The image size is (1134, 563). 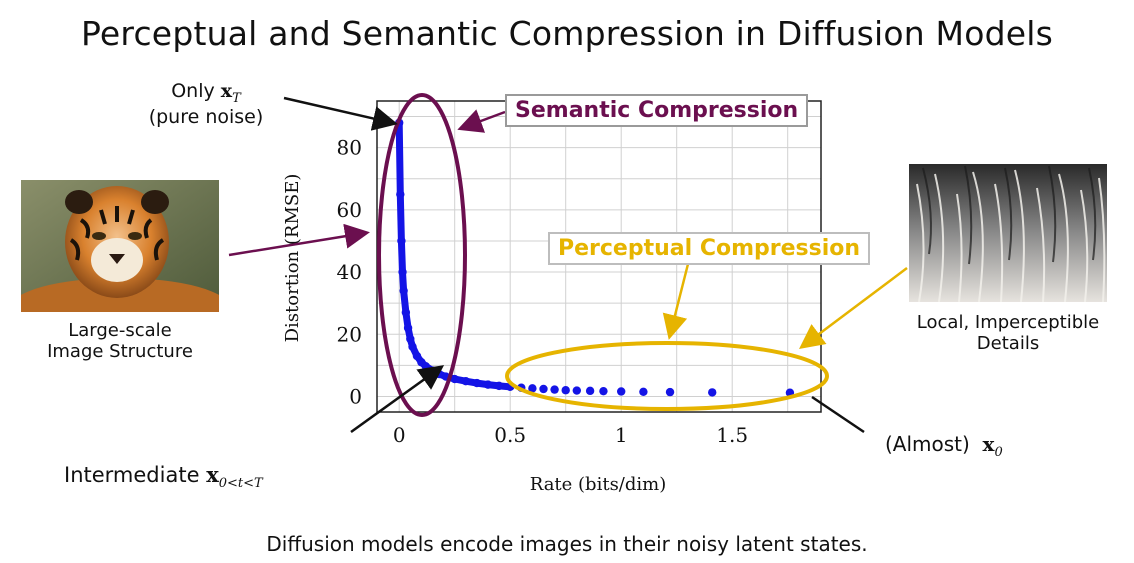 I want to click on tiger-image, so click(x=120, y=246).